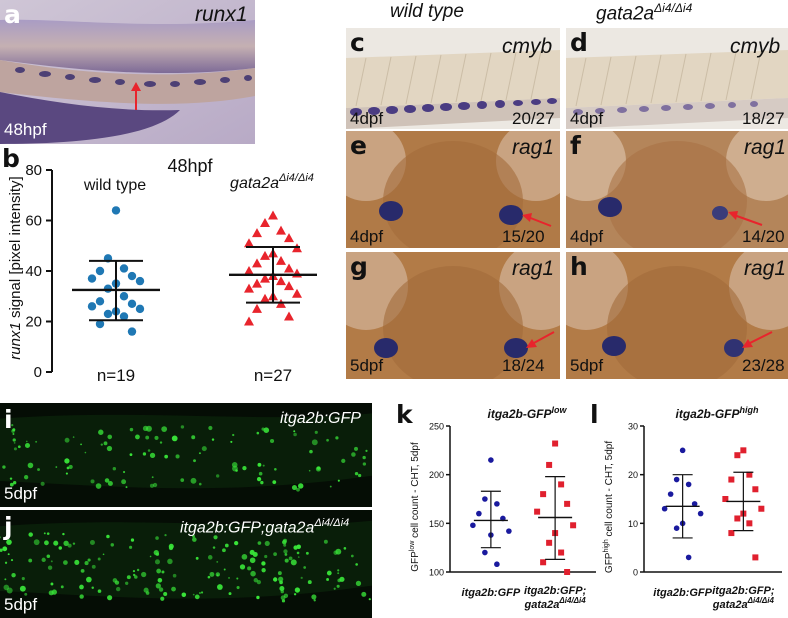 This screenshot has width=788, height=618. Describe the element at coordinates (21, 604) in the screenshot. I see `panel-j-stage-label: 5dpf` at that location.